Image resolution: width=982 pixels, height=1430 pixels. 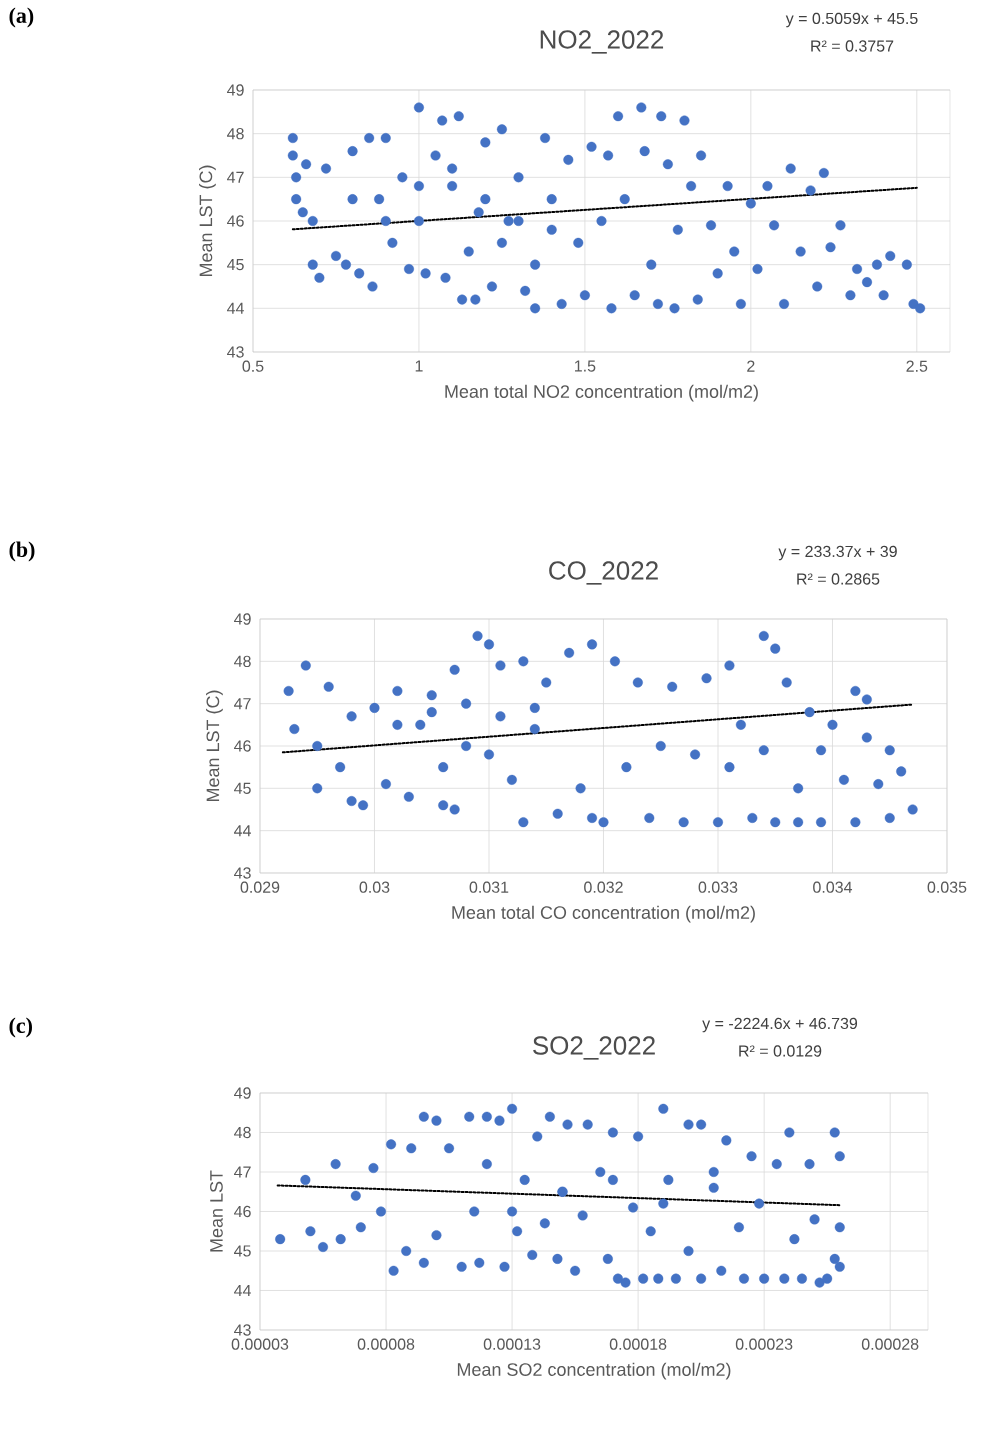 I want to click on x-tick-label: 0.033, so click(x=718, y=887).